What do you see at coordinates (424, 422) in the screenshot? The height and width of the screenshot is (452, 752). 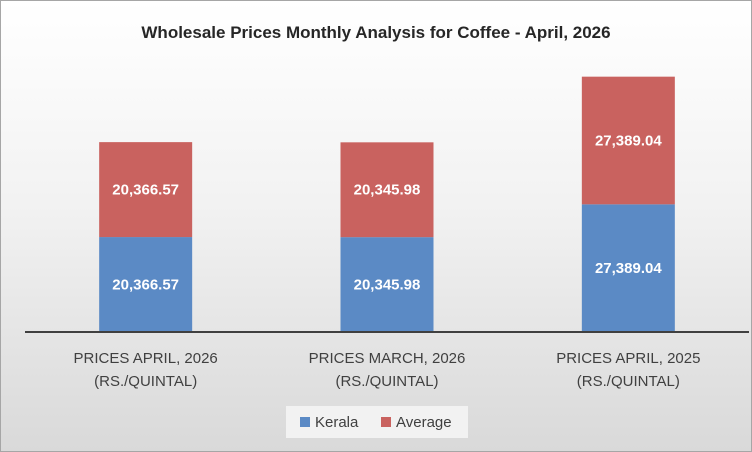 I see `legend-label-average: Average` at bounding box center [424, 422].